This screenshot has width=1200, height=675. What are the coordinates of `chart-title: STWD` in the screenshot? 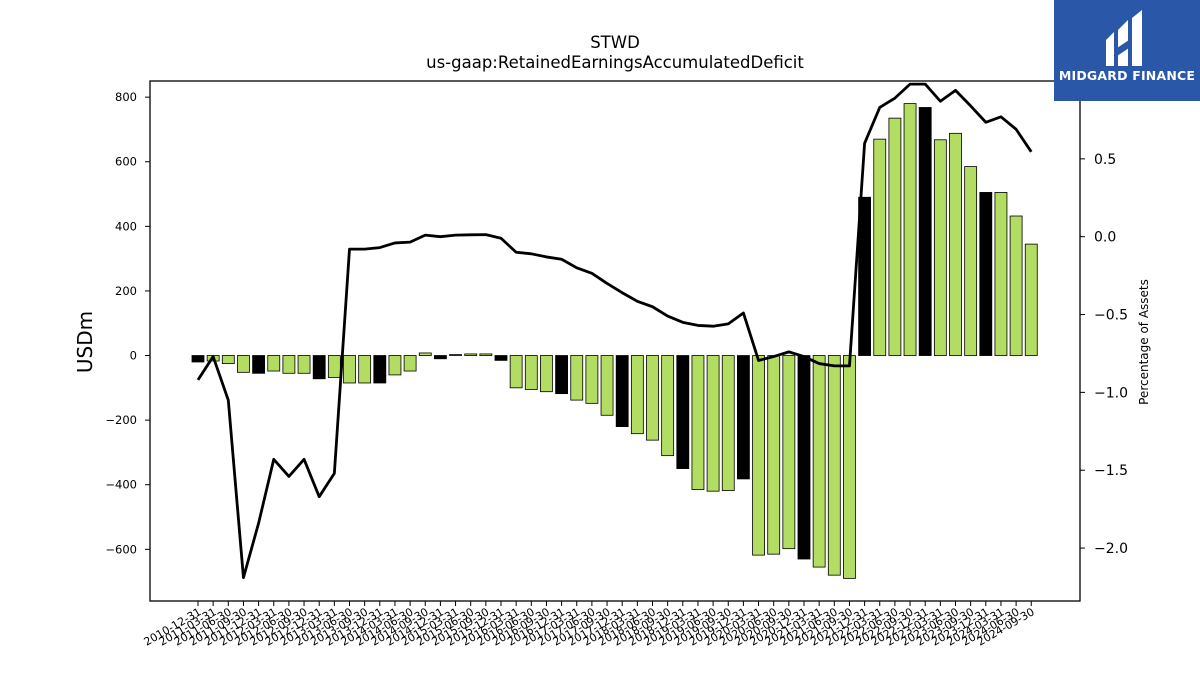 It's located at (615, 42).